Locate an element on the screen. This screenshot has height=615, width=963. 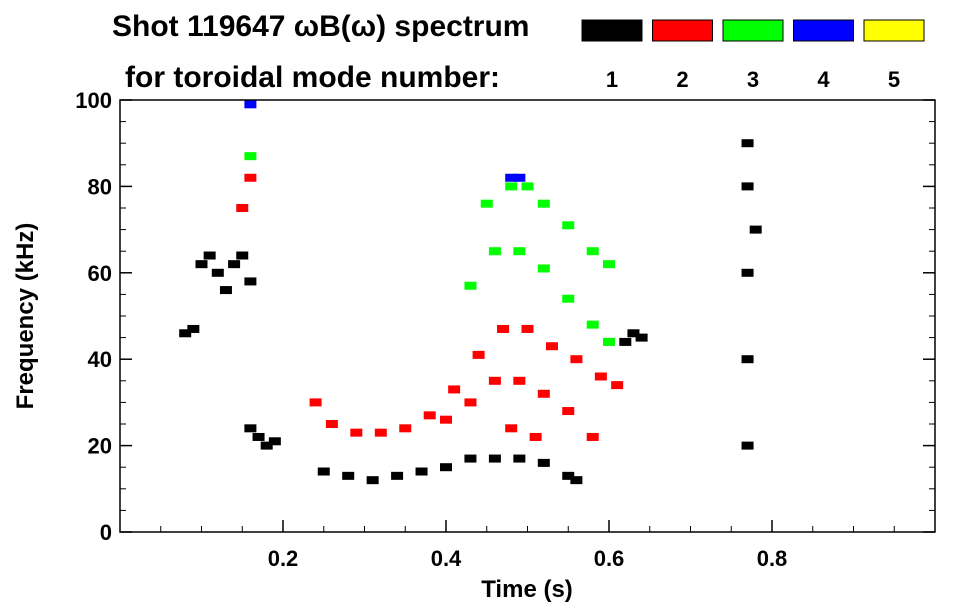
y-tick-label-40: 40 is located at coordinates (100, 359).